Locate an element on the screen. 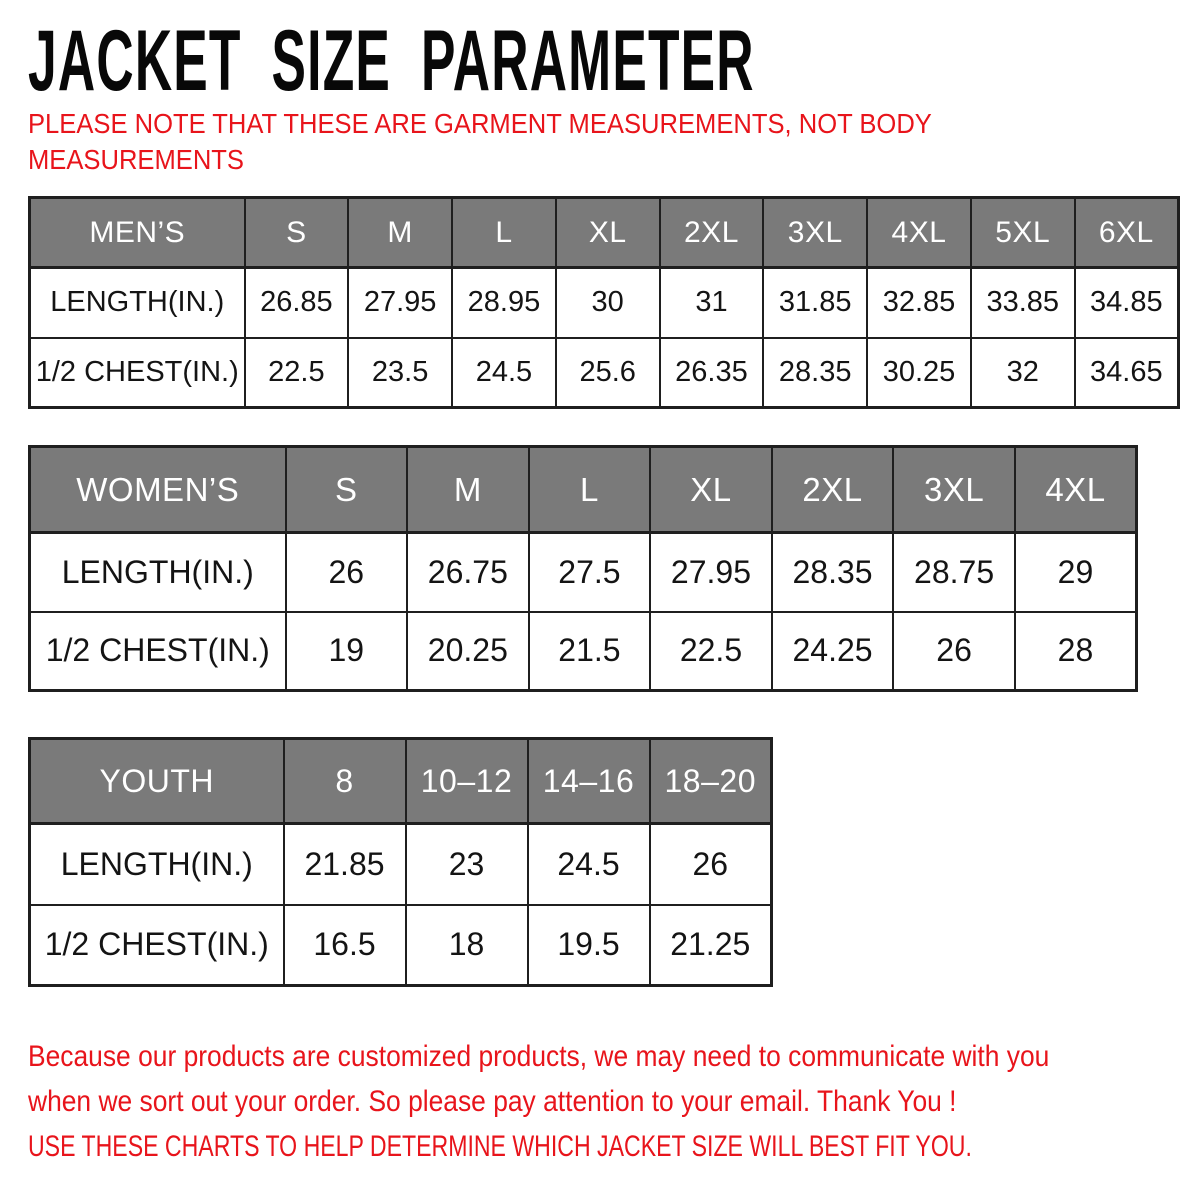 The height and width of the screenshot is (1200, 1200). size-value-cell: 23.5 is located at coordinates (400, 372).